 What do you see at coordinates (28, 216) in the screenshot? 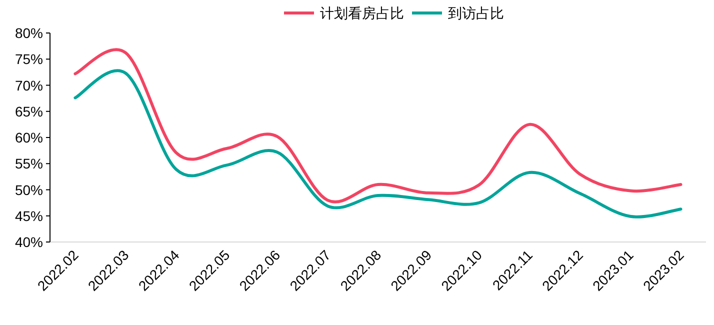
I see `y-tick-label: 45%` at bounding box center [28, 216].